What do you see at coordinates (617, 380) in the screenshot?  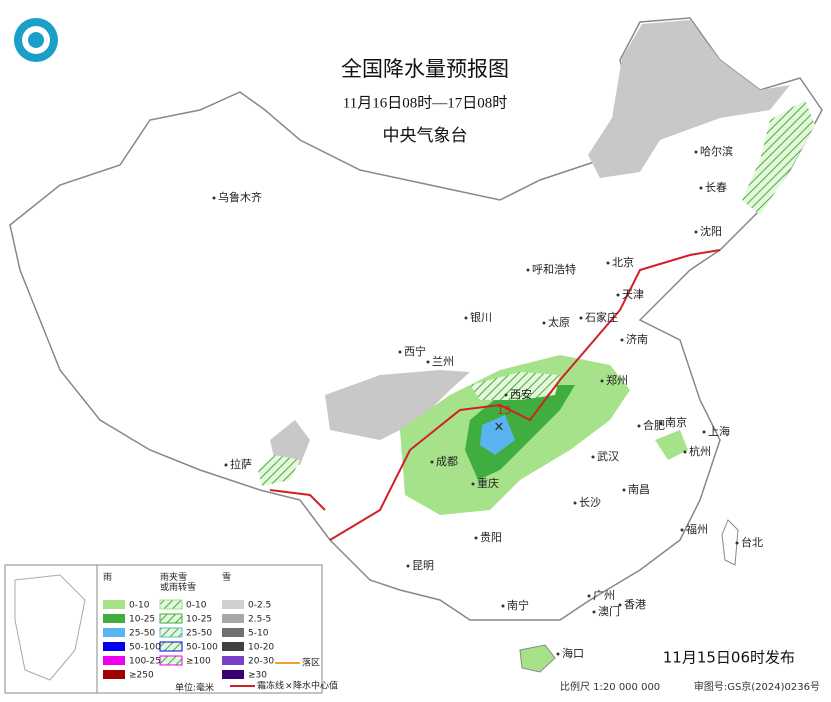 I see `city-label: 郑州` at bounding box center [617, 380].